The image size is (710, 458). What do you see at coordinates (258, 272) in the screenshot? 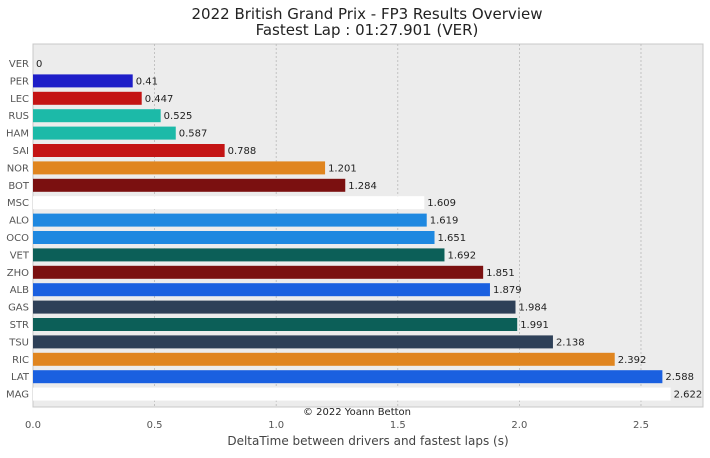
I see `bar-zho` at bounding box center [258, 272].